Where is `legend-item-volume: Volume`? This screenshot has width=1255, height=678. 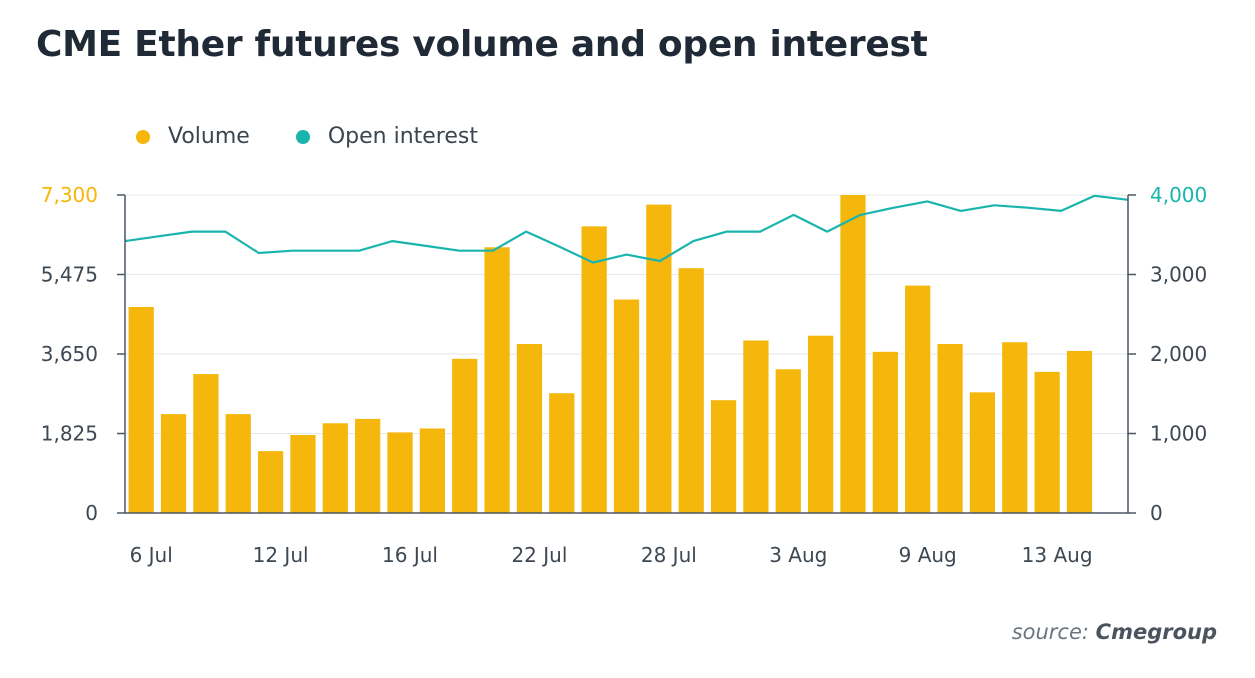
legend-item-volume: Volume is located at coordinates (193, 136).